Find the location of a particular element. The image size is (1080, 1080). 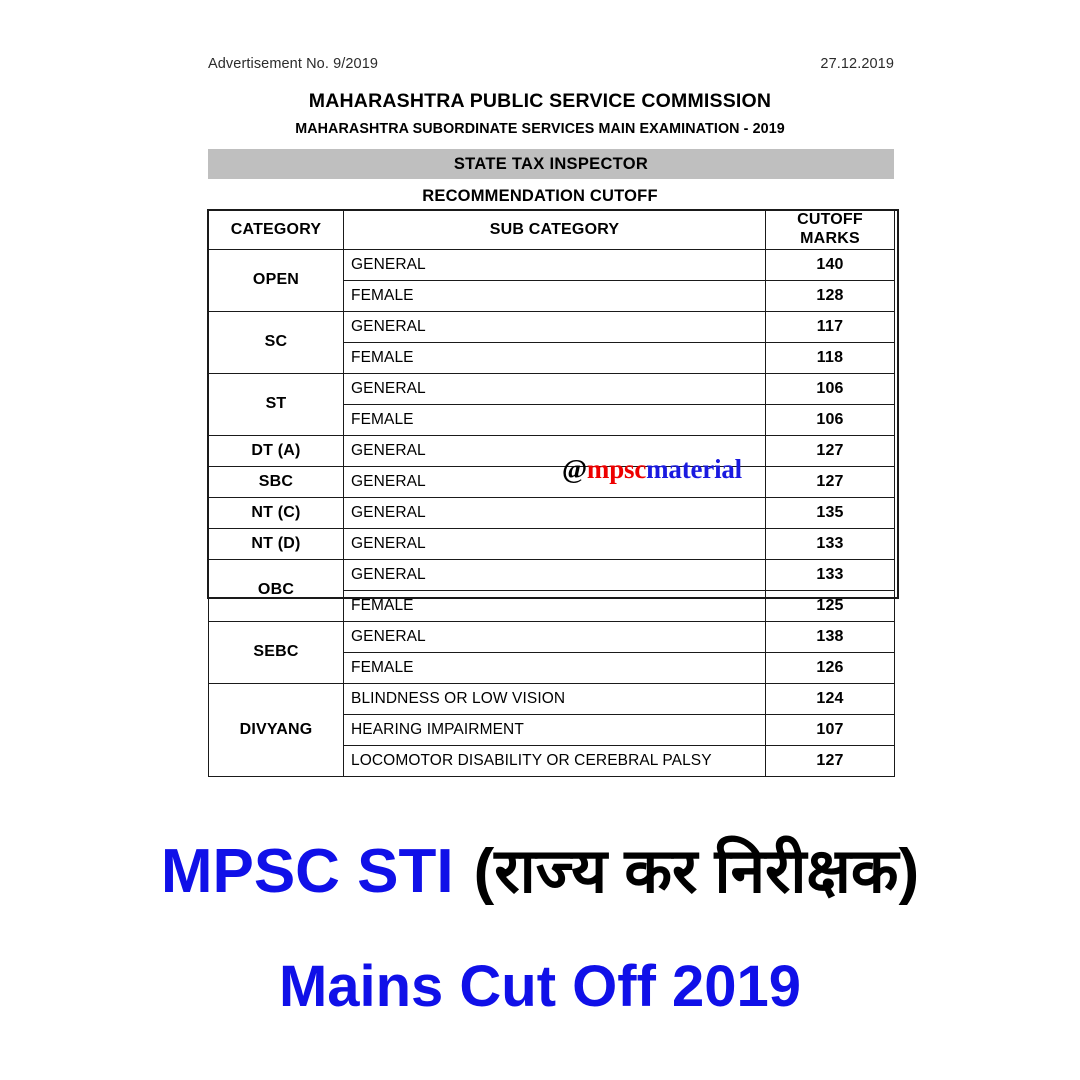

category-cell-sebc: SEBC is located at coordinates (276, 652).